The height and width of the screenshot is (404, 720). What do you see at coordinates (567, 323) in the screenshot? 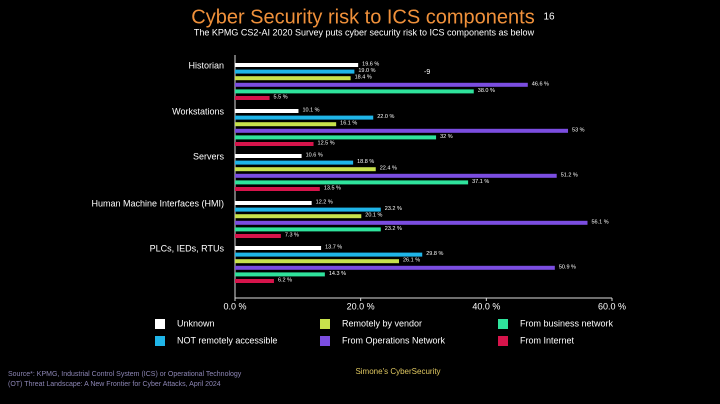
I see `legend-label: From business network` at bounding box center [567, 323].